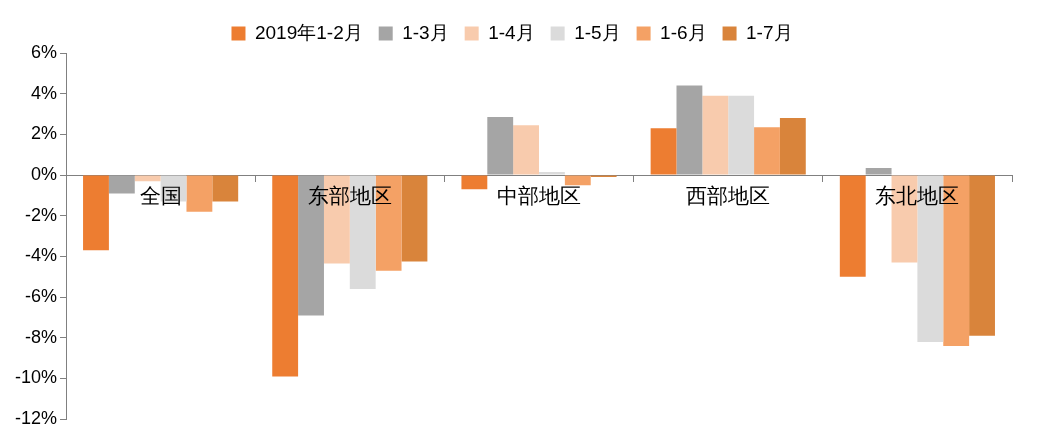 Image resolution: width=1040 pixels, height=441 pixels. What do you see at coordinates (349, 196) in the screenshot?
I see `x-tick-label: 东部地区` at bounding box center [349, 196].